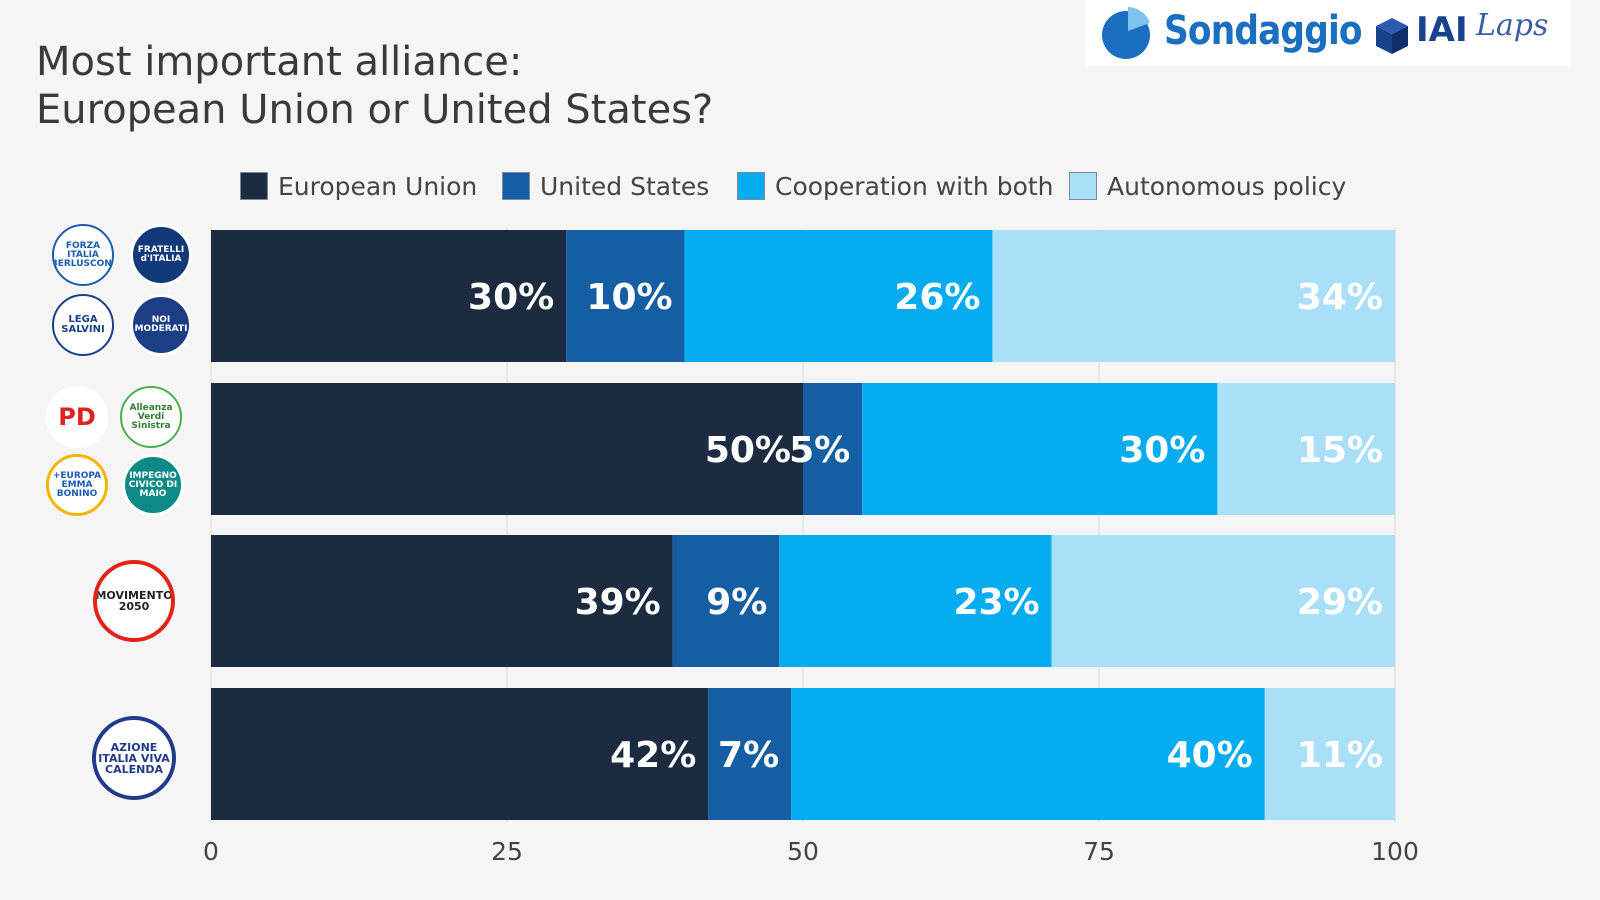 The width and height of the screenshot is (1600, 900). I want to click on avs-logo: Alleanza Verdi Sinistra, so click(151, 417).